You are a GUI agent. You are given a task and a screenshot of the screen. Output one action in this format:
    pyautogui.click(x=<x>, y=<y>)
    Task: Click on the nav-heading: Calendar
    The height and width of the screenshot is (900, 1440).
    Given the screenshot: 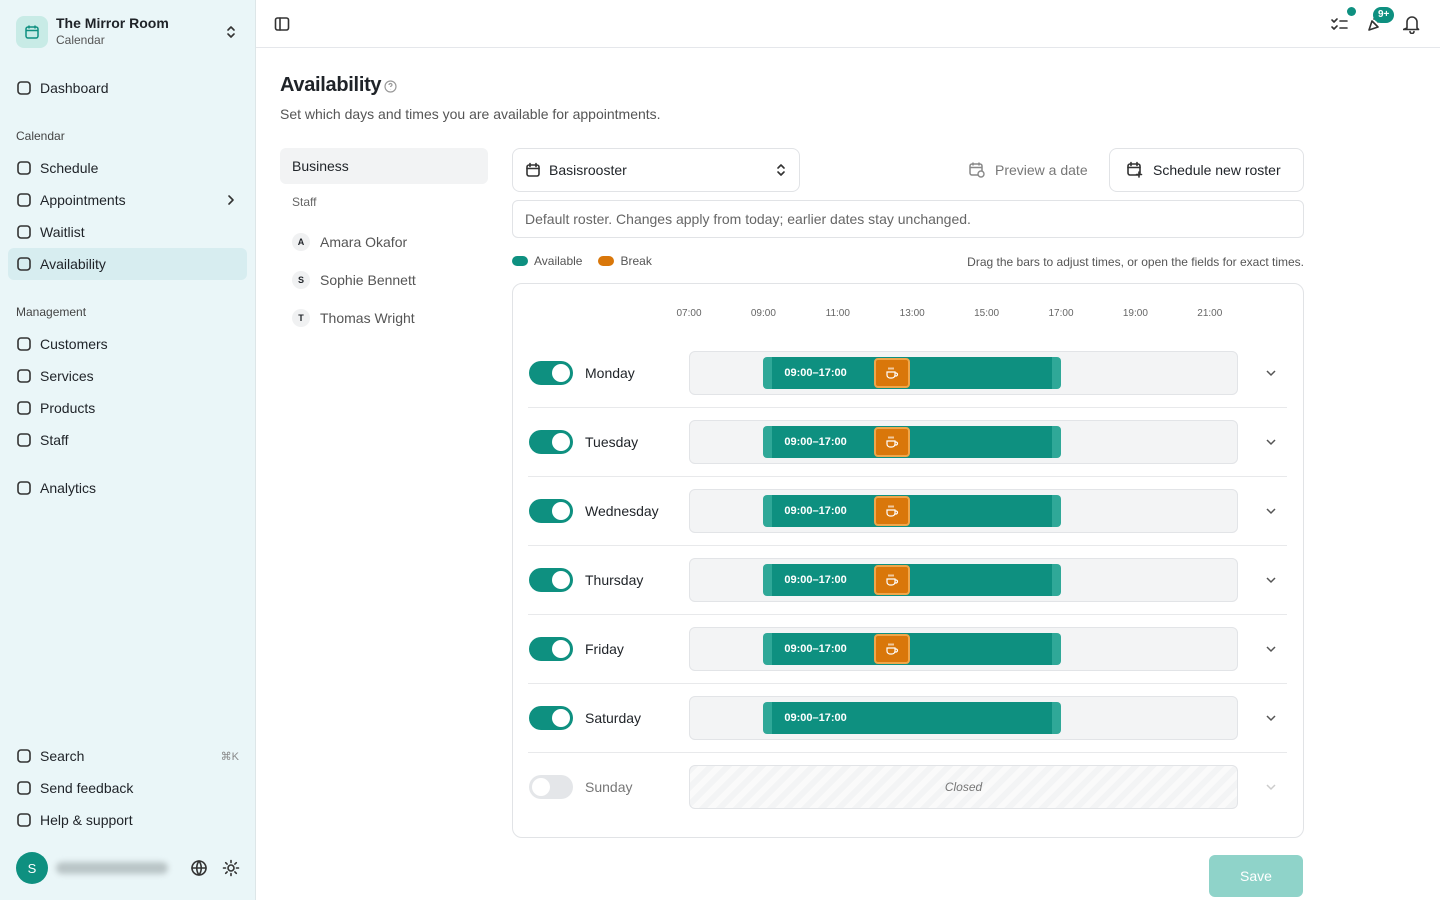 What is the action you would take?
    pyautogui.click(x=40, y=136)
    